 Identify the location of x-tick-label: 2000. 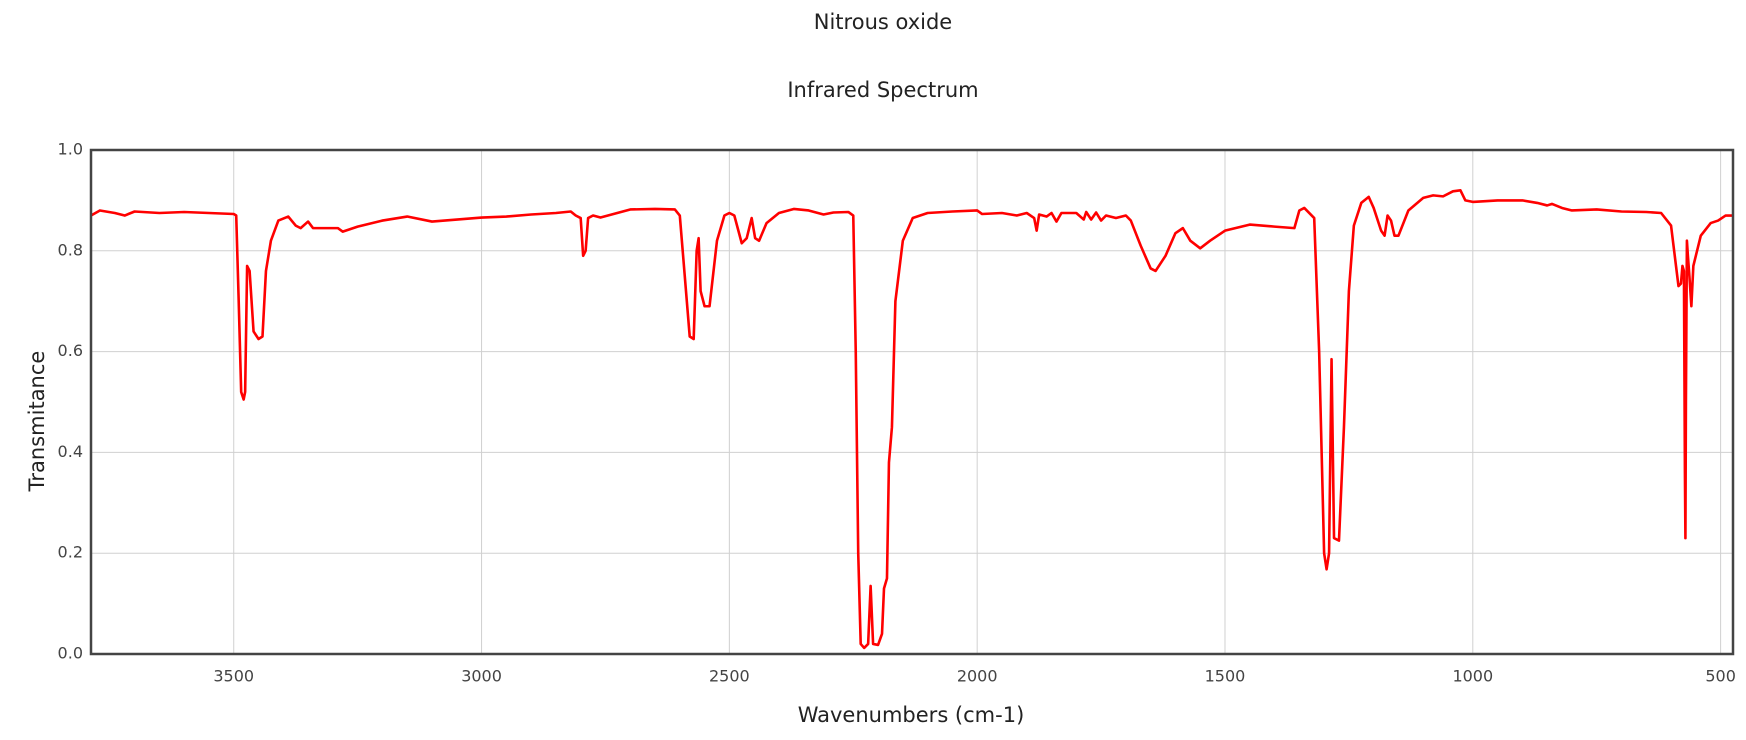
(977, 676).